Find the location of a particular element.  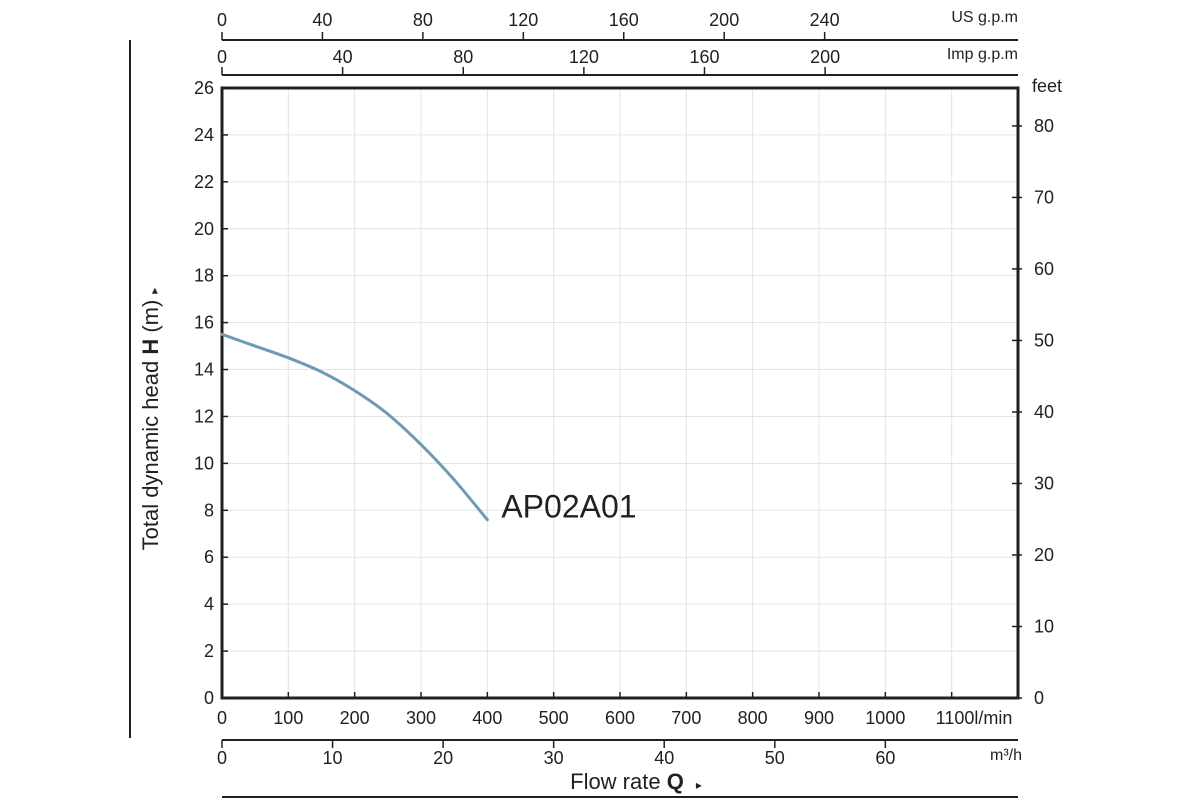

x-tick-label: 800 is located at coordinates (753, 718).